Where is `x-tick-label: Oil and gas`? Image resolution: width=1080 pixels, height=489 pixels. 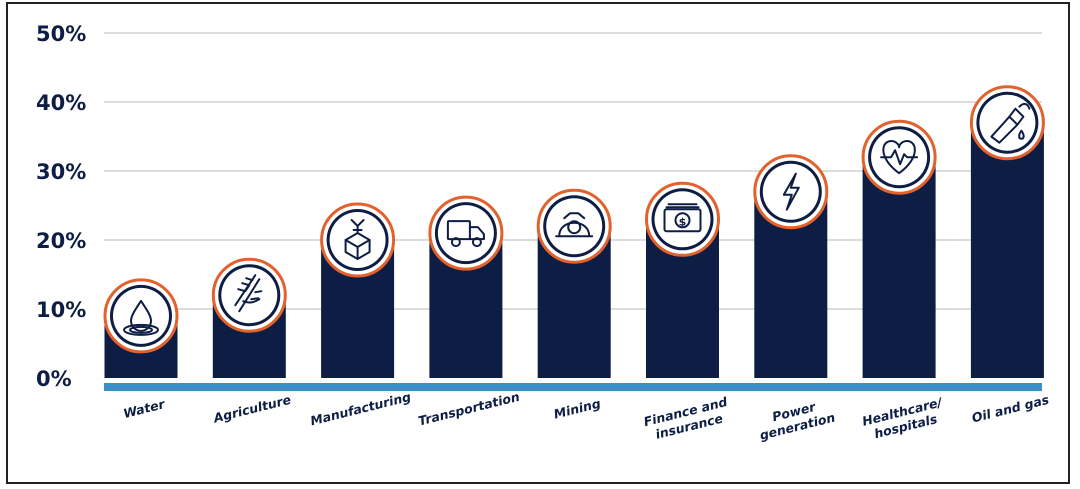
x-tick-label: Oil and gas is located at coordinates (1010, 409).